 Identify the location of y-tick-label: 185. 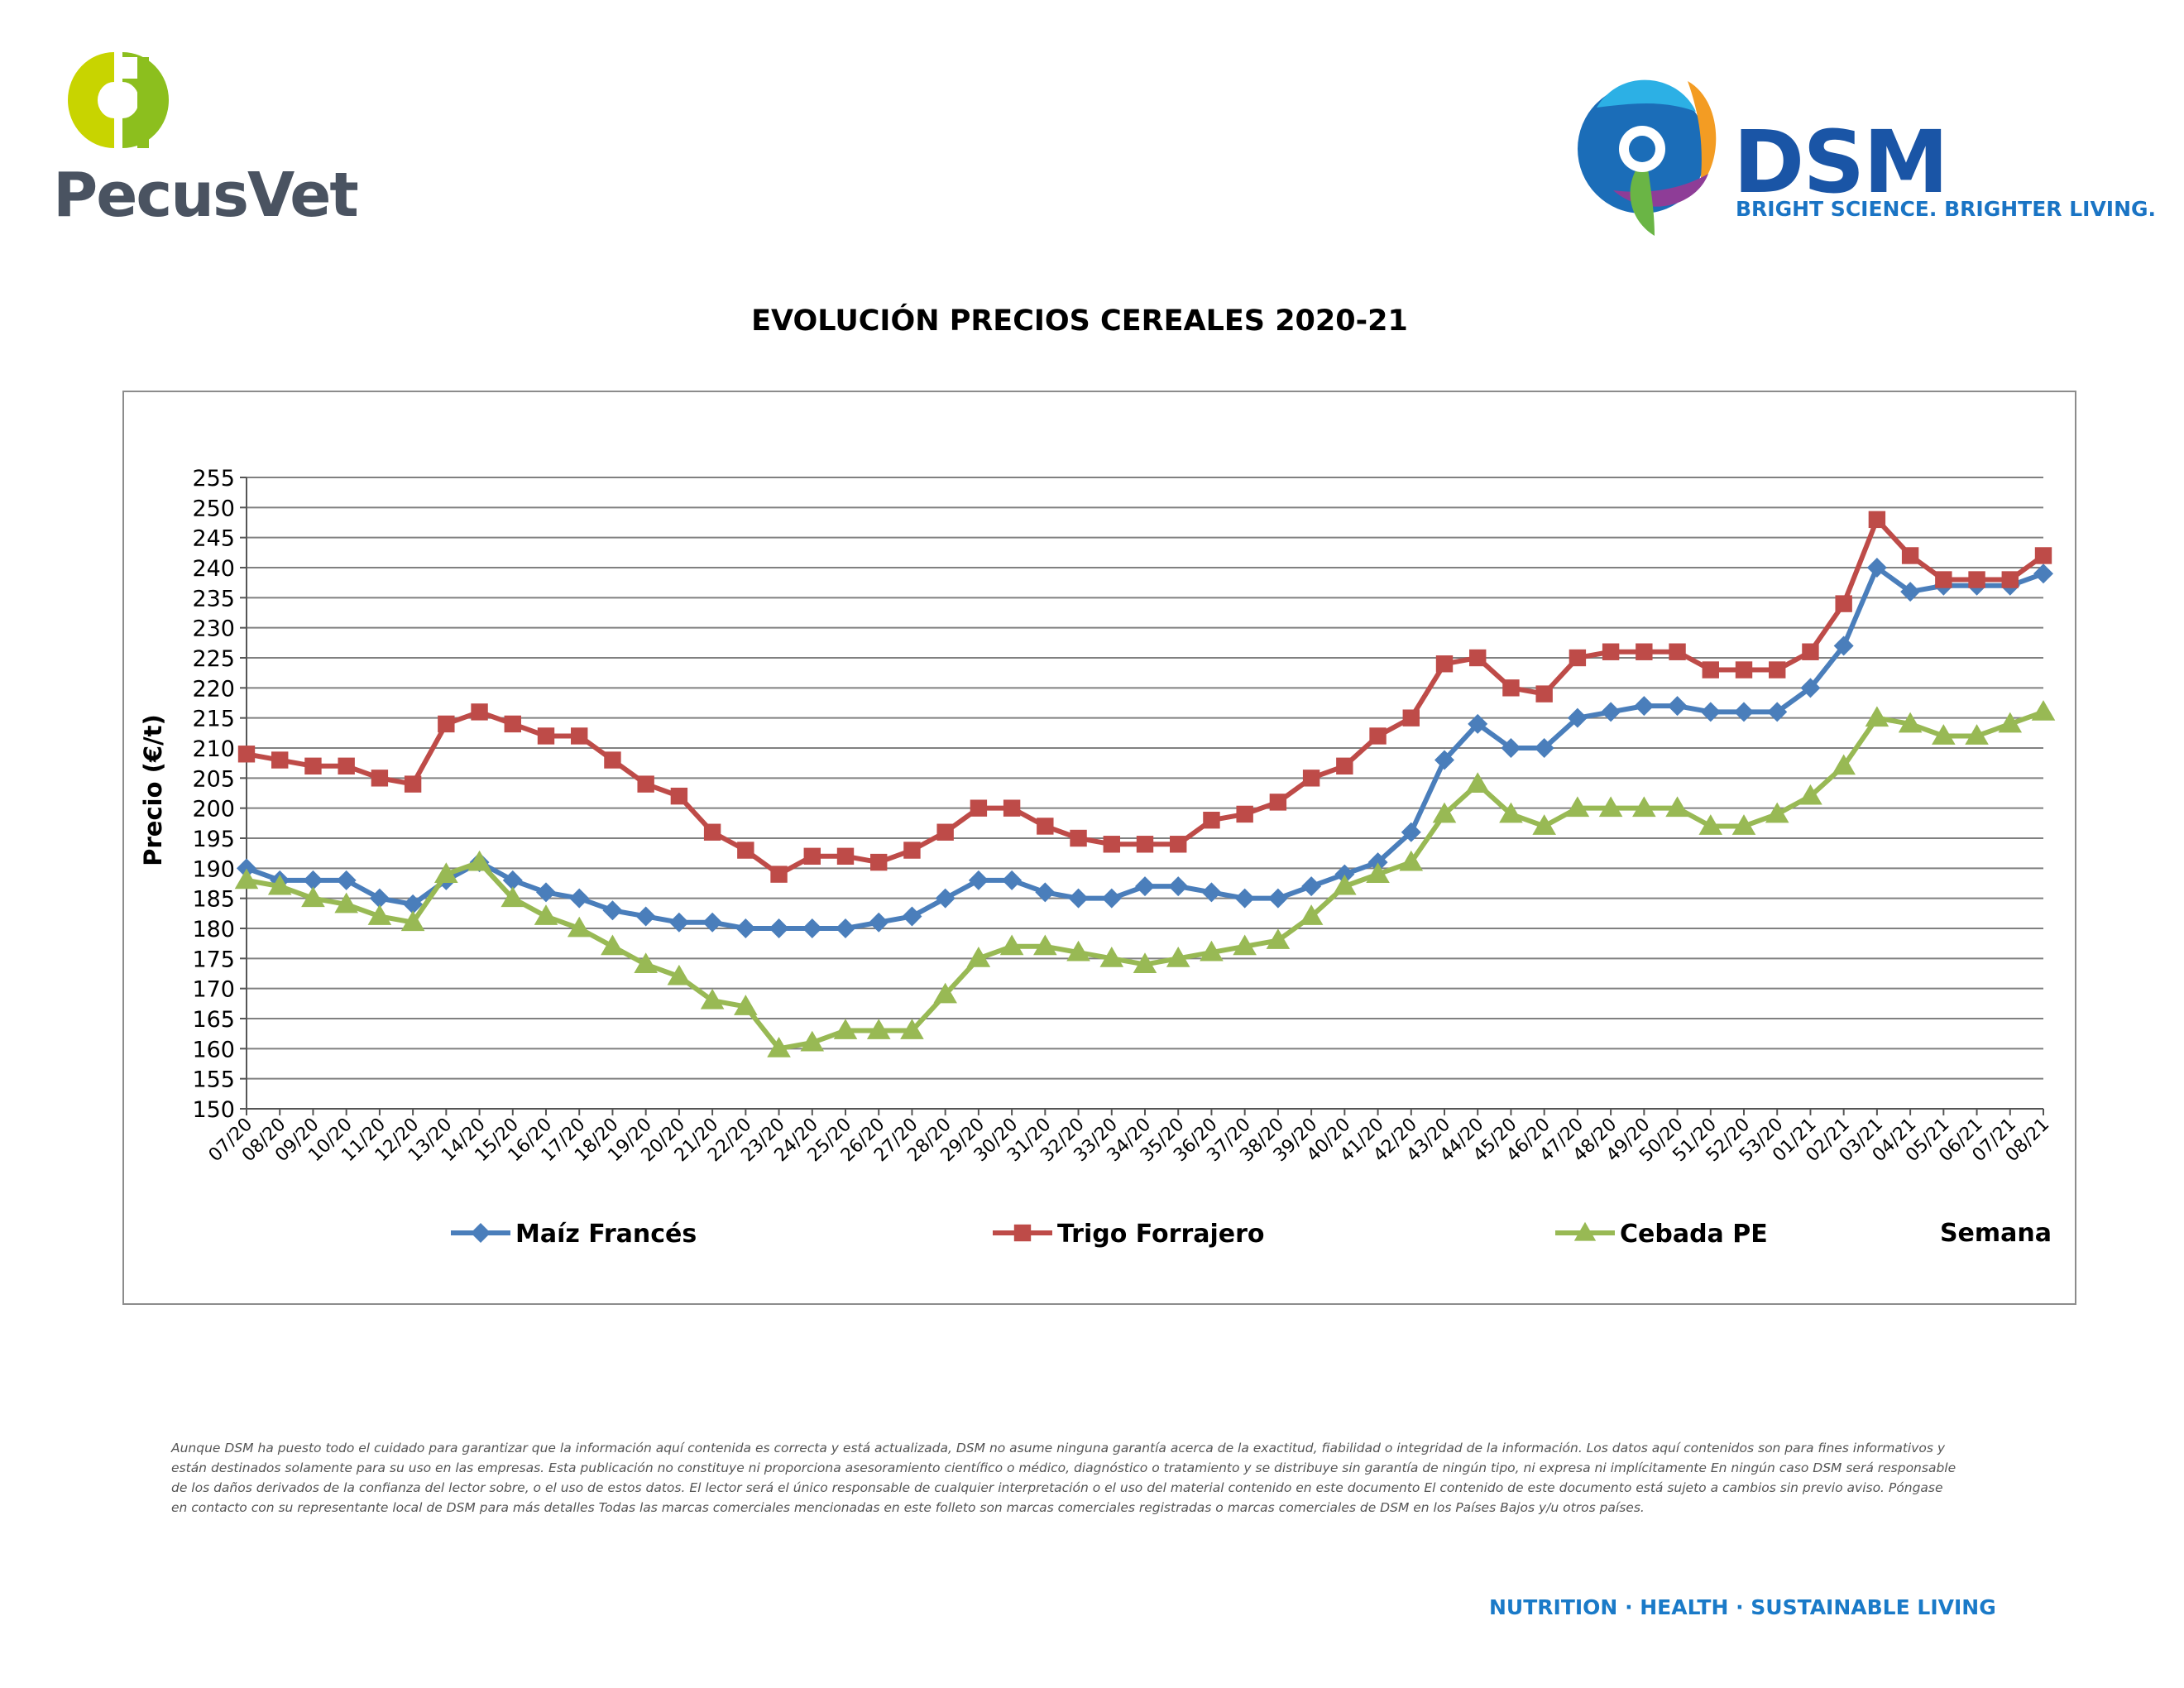
(213, 900).